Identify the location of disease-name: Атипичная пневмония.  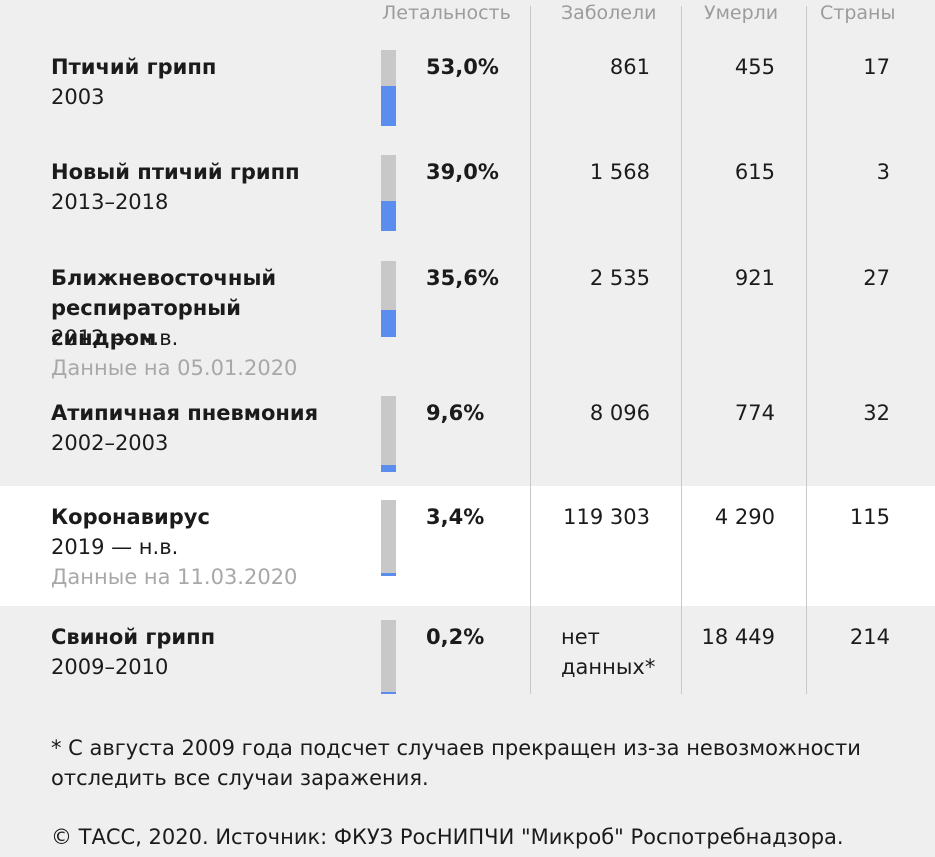
(185, 413).